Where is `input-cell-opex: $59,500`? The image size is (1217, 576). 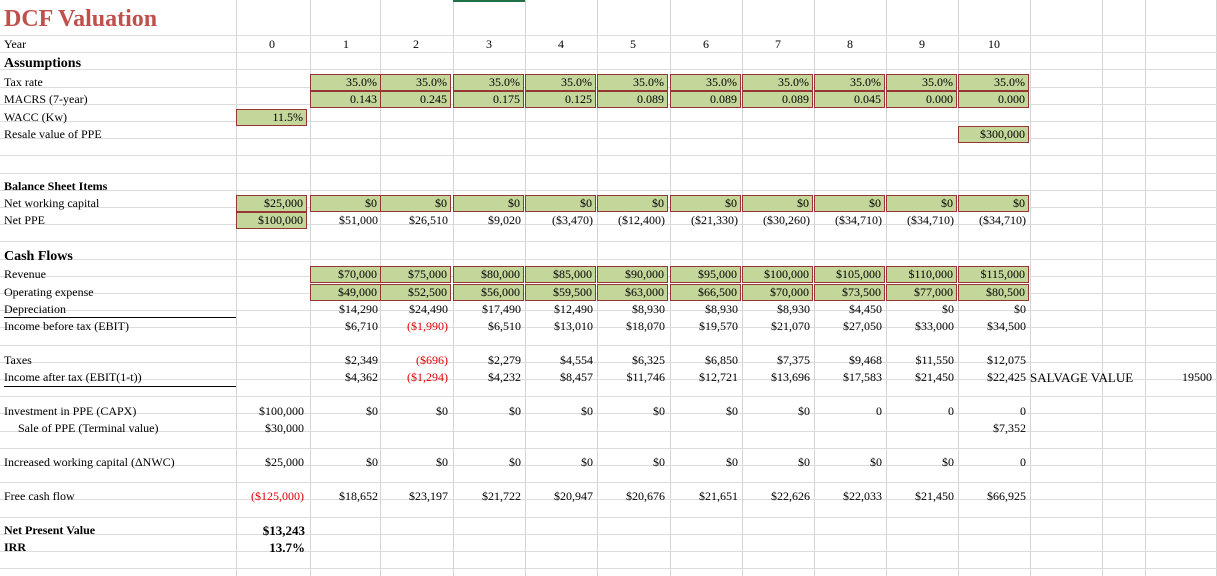 input-cell-opex: $59,500 is located at coordinates (560, 292).